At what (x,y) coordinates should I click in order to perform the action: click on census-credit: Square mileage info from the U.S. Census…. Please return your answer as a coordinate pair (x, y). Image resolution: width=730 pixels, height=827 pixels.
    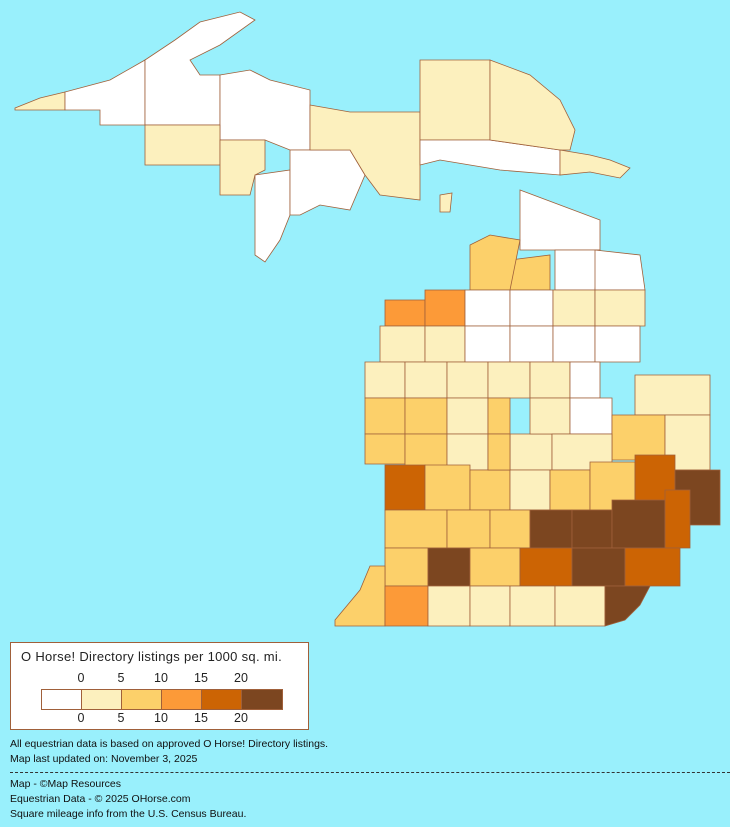
    Looking at the image, I should click on (128, 814).